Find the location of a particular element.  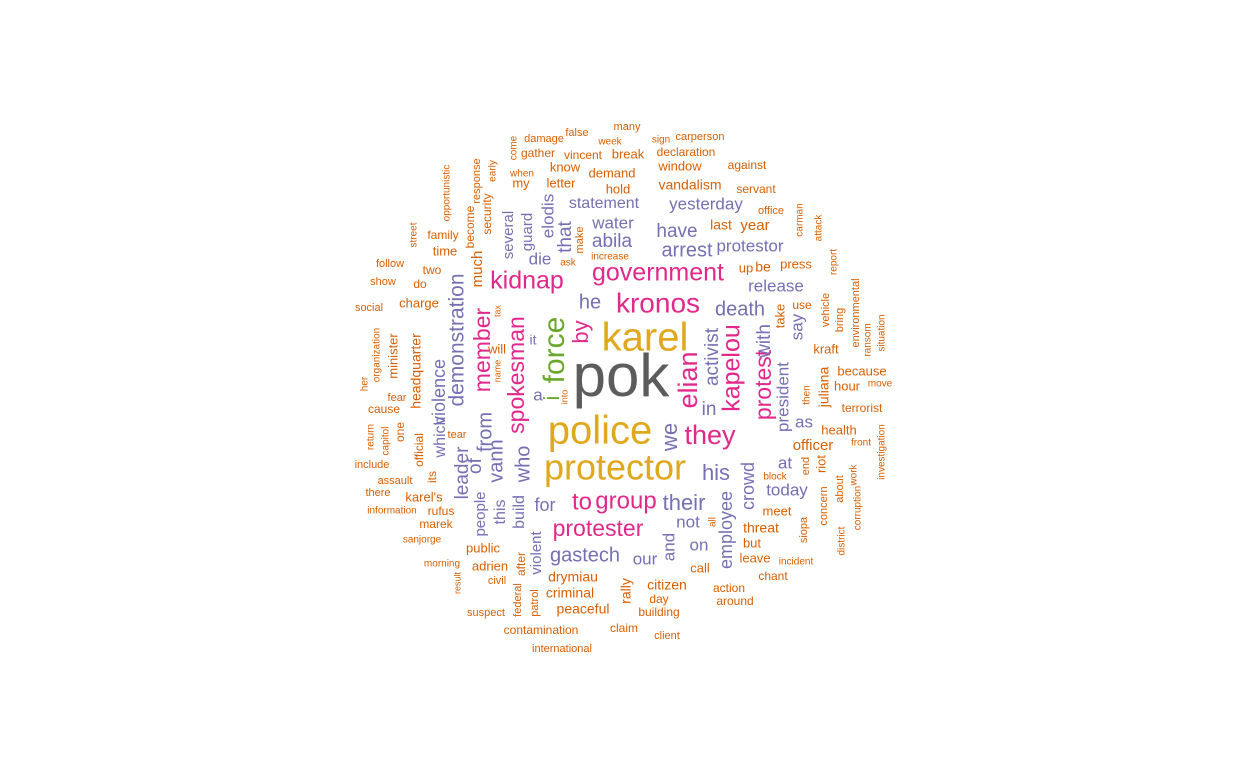

word: situation is located at coordinates (882, 332).